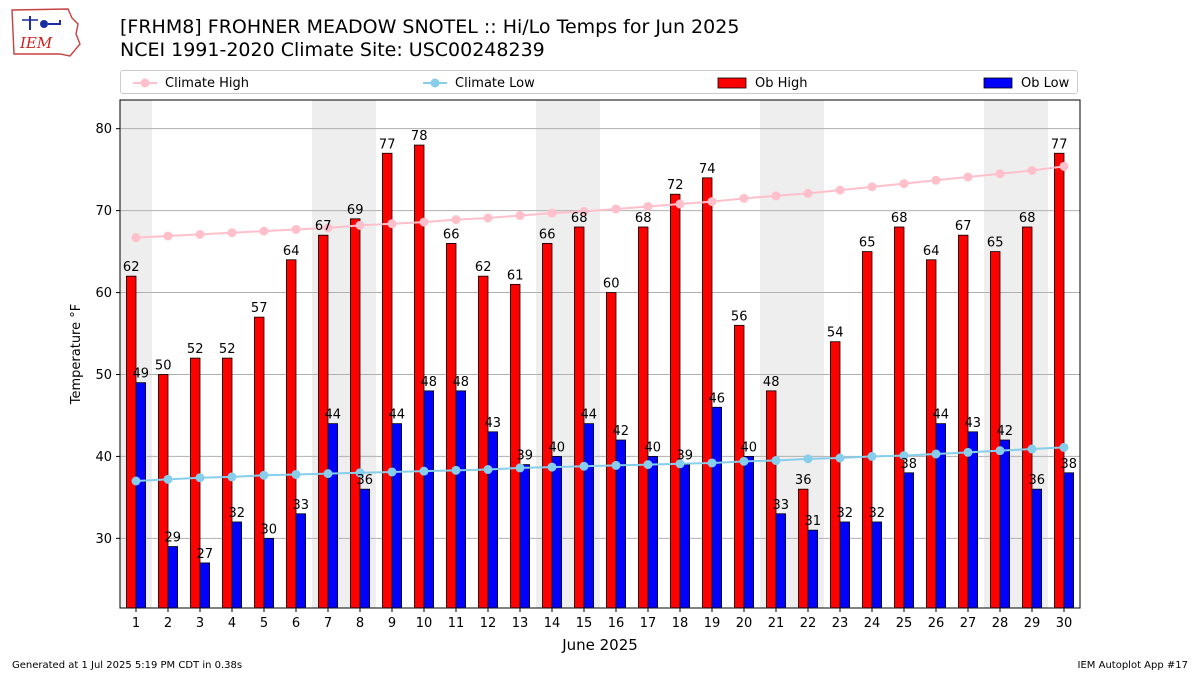  What do you see at coordinates (712, 623) in the screenshot?
I see `x-tick-label: 19` at bounding box center [712, 623].